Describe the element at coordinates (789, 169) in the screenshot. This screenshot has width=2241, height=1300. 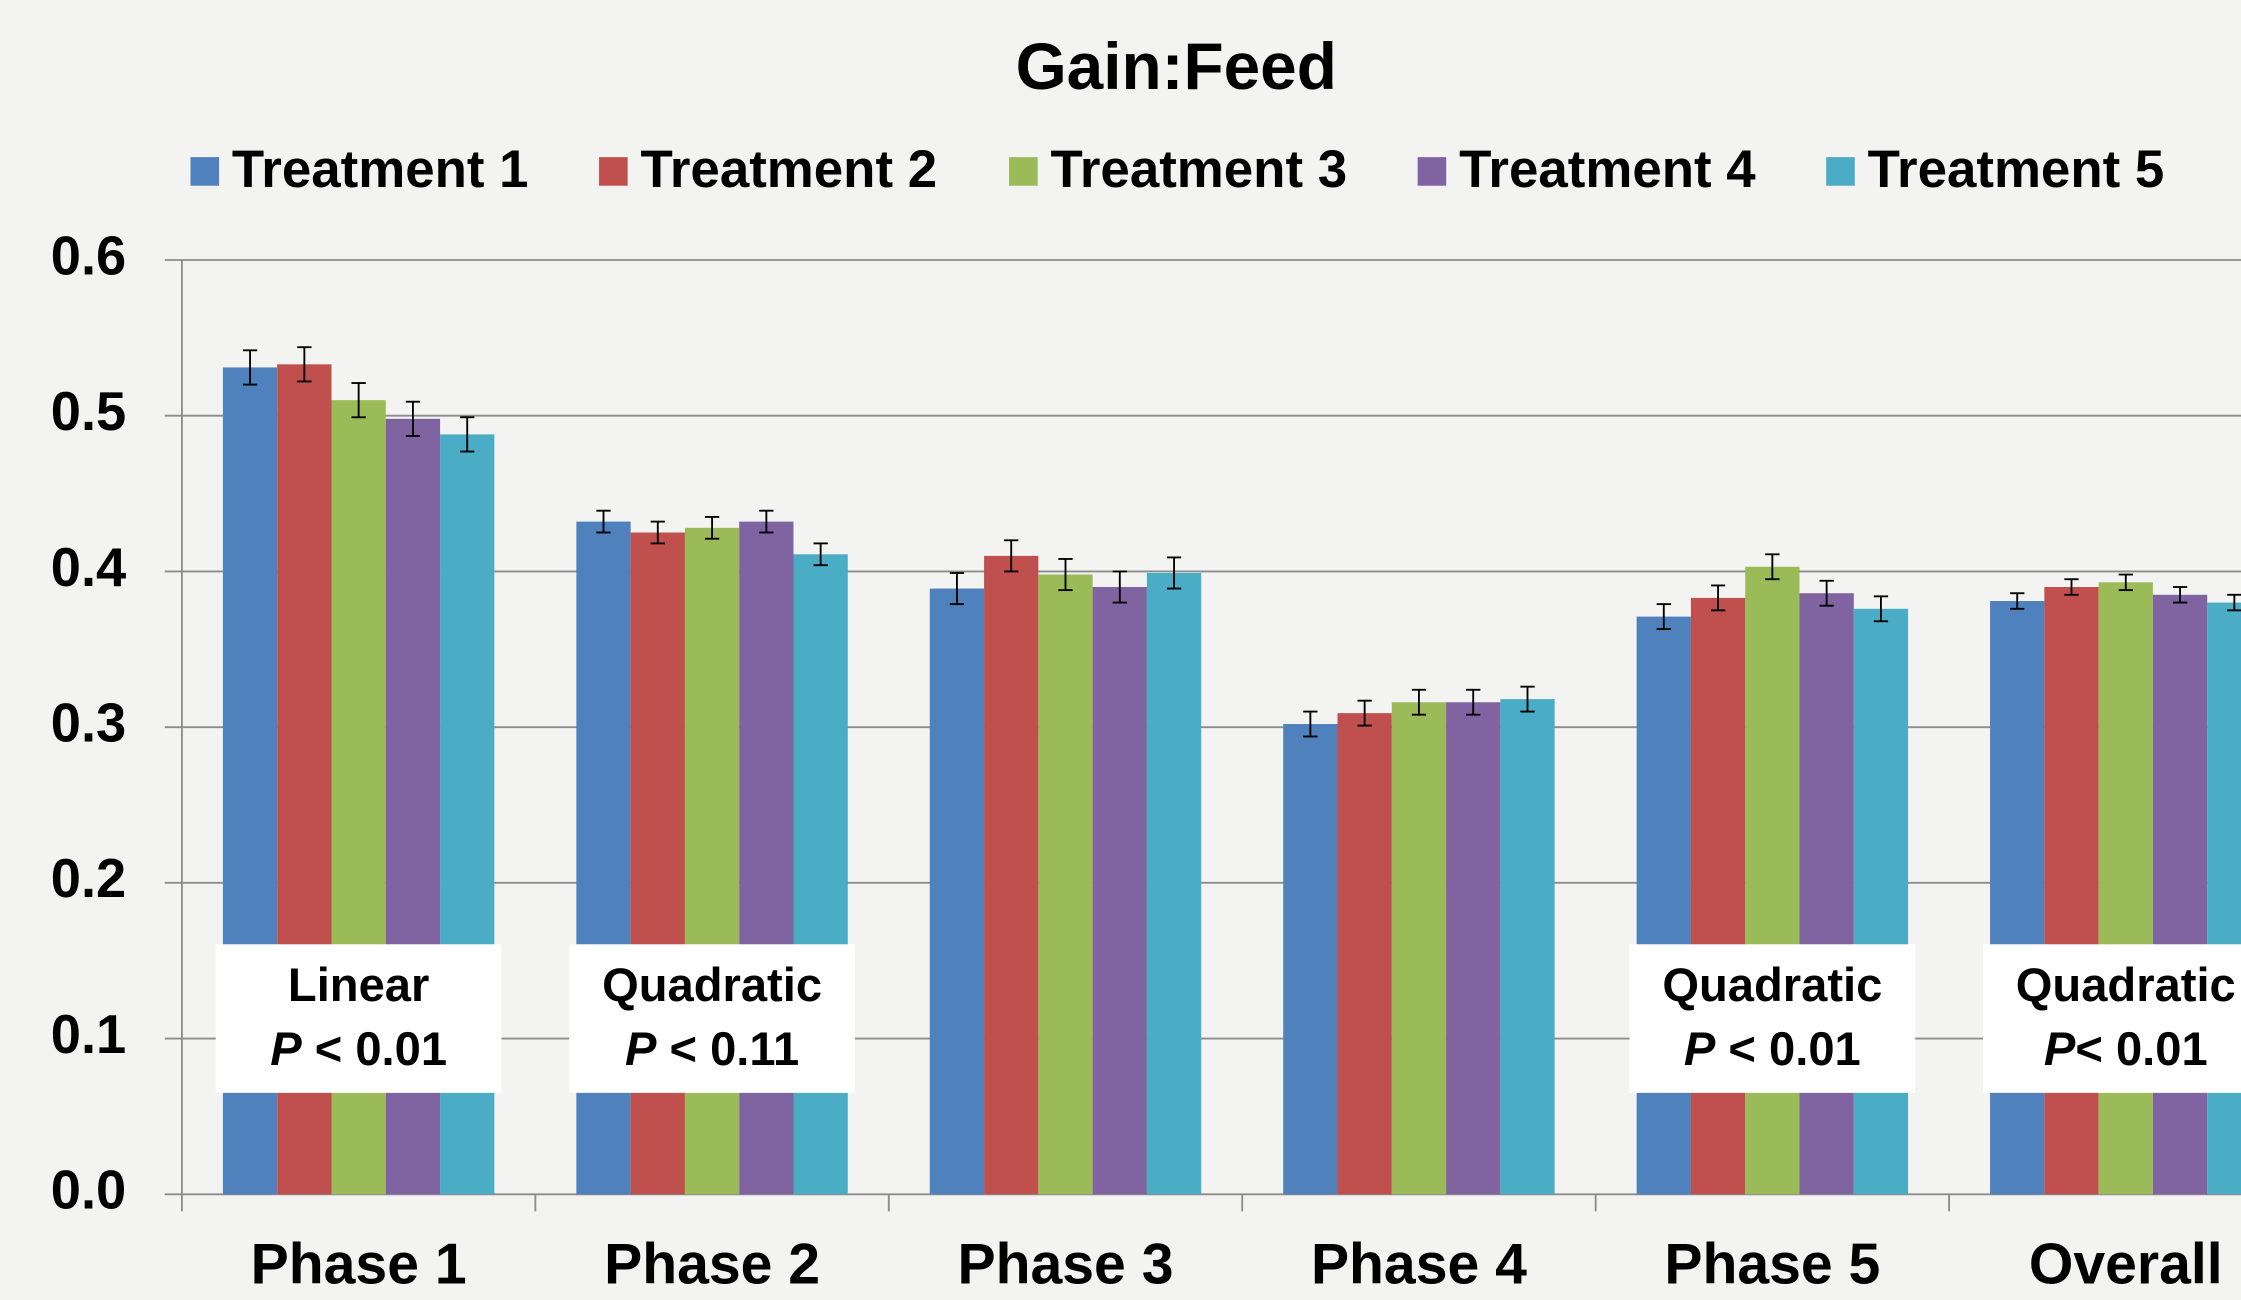
I see `legend-label: Treatment 2` at that location.